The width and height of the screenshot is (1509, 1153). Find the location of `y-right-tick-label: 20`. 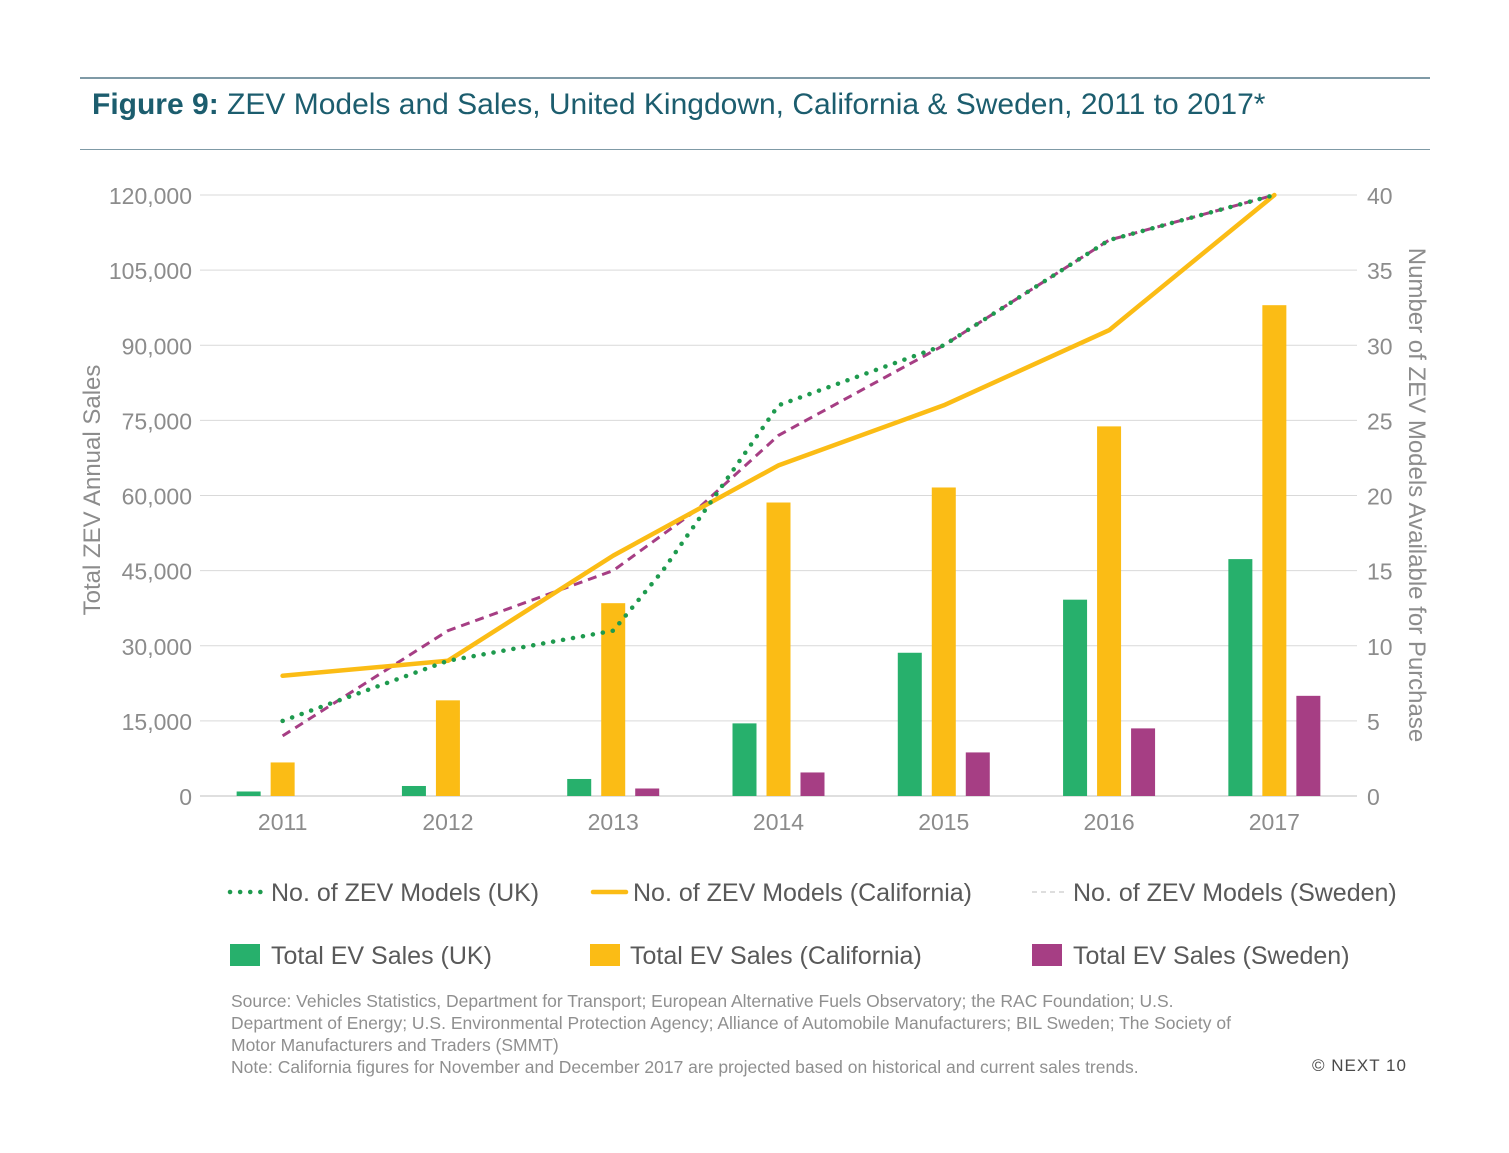

y-right-tick-label: 20 is located at coordinates (1380, 497).